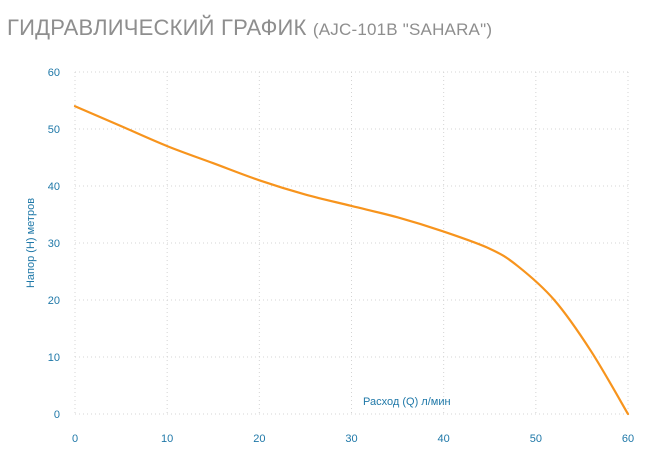 The image size is (651, 469). I want to click on x-tick-label: 50, so click(536, 439).